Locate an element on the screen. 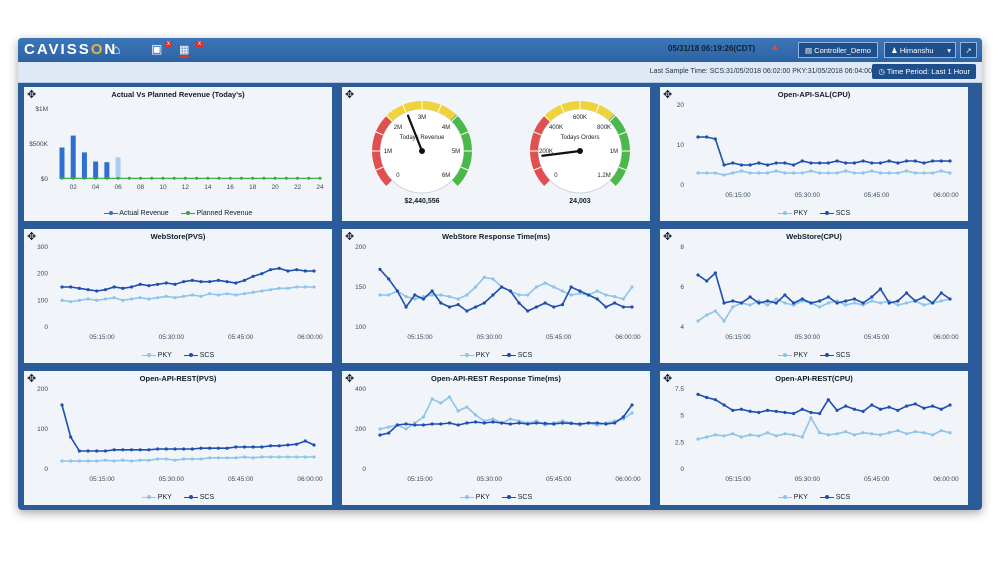 The height and width of the screenshot is (578, 1000). line-chart: 0 2.5 5 7.5 05:15:00 05:30:00 05:45:00 06:00:00 is located at coordinates (817, 434).